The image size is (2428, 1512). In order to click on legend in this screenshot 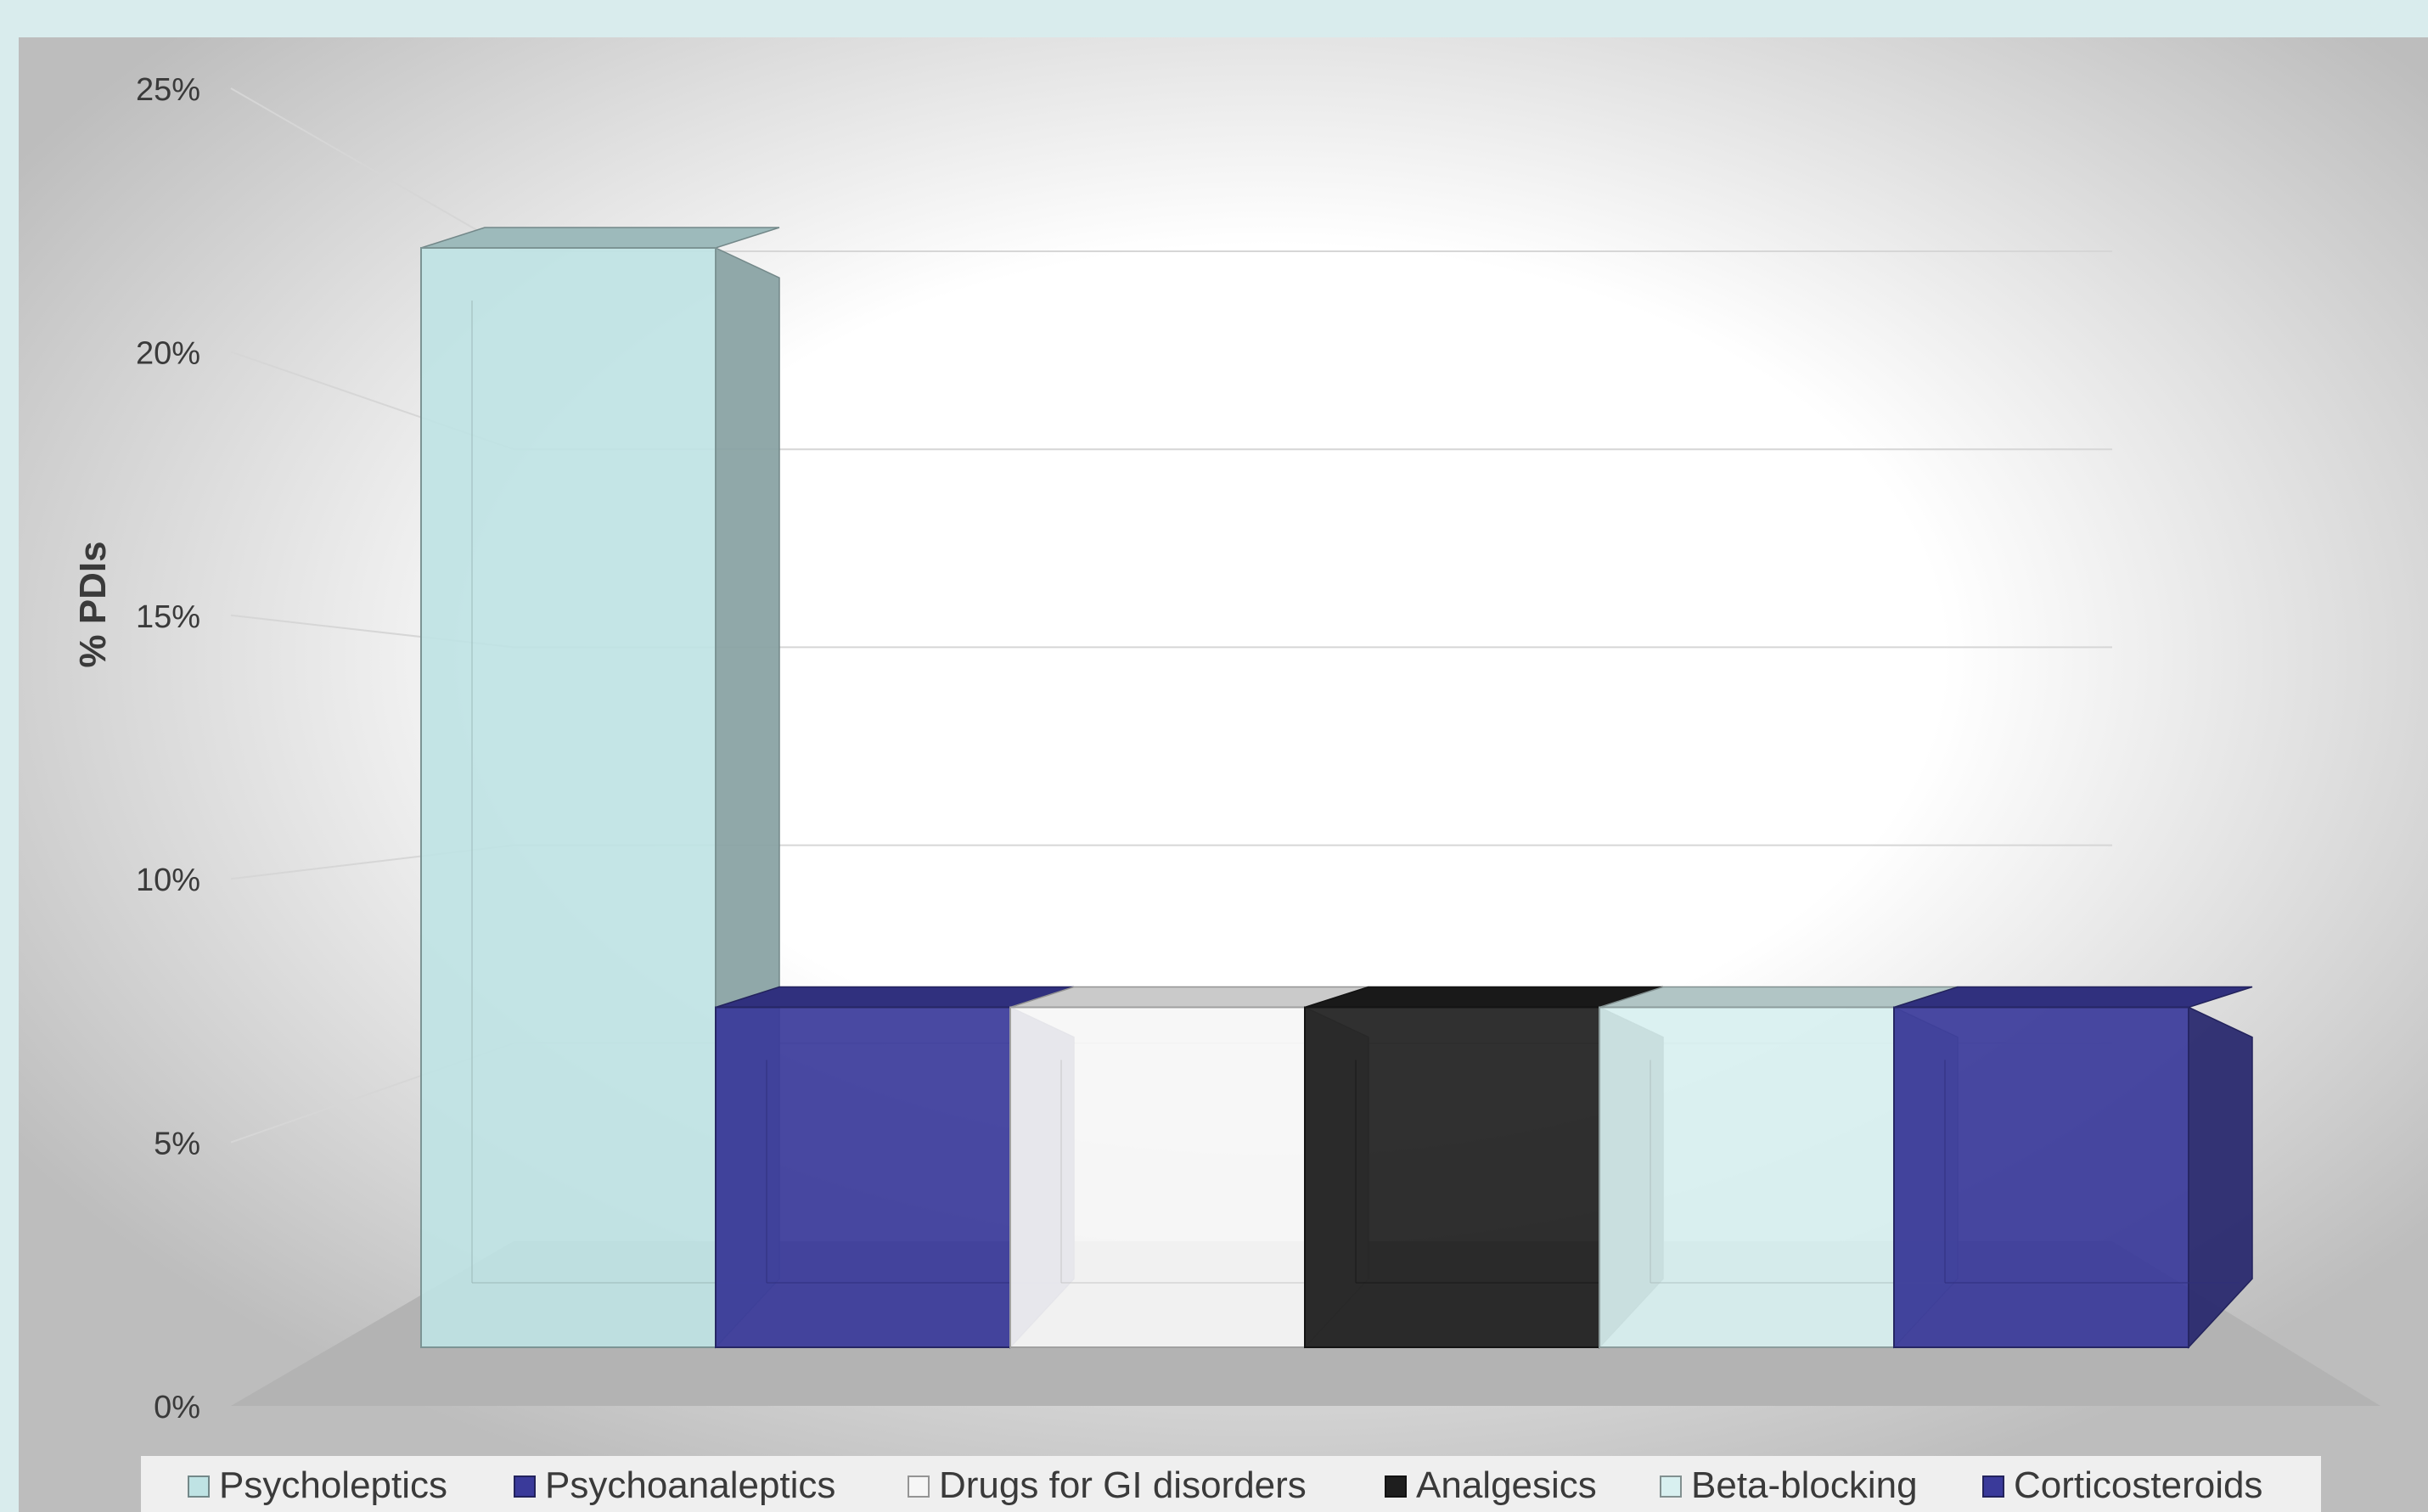, I will do `click(1231, 1484)`.